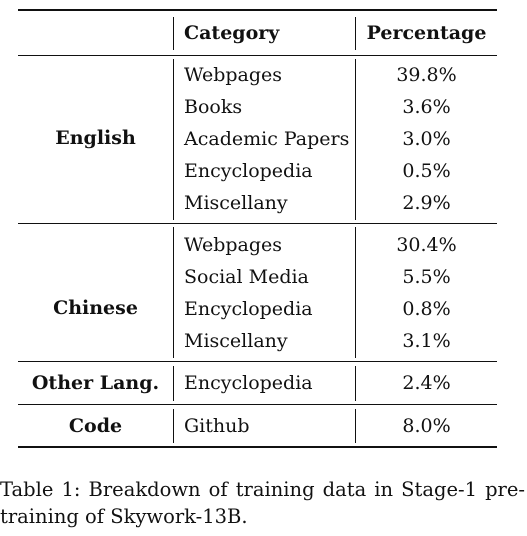 The width and height of the screenshot is (527, 536). Describe the element at coordinates (232, 33) in the screenshot. I see `column-header-category: Category` at that location.